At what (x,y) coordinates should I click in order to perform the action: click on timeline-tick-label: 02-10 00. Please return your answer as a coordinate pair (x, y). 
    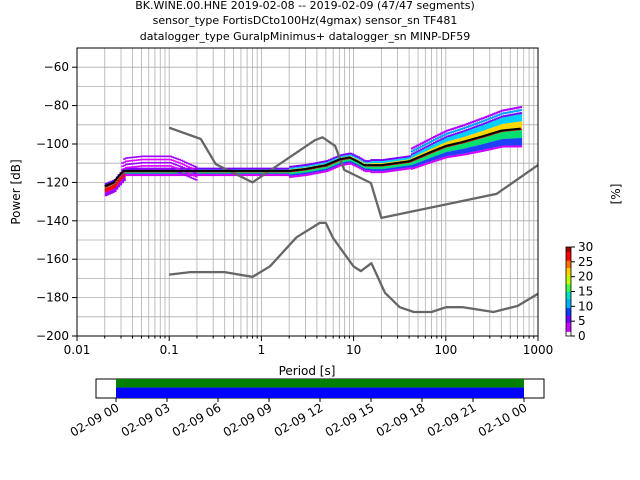
    Looking at the image, I should click on (503, 419).